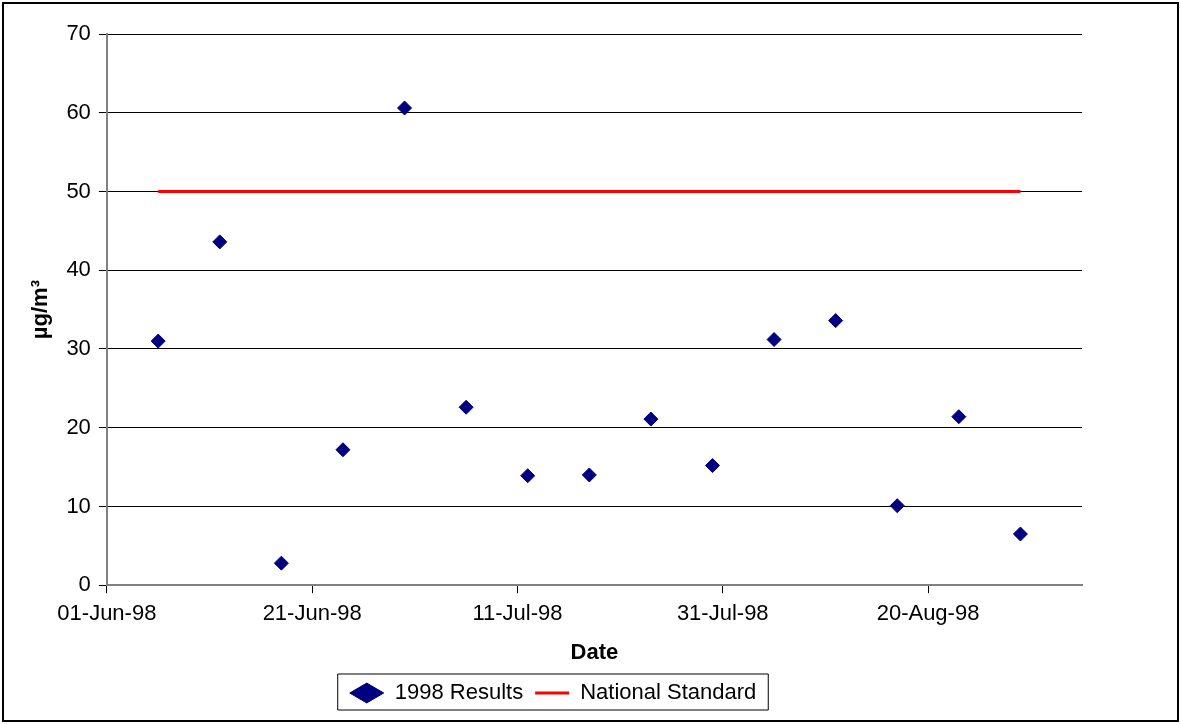  What do you see at coordinates (78, 190) in the screenshot?
I see `y-tick-label: 50` at bounding box center [78, 190].